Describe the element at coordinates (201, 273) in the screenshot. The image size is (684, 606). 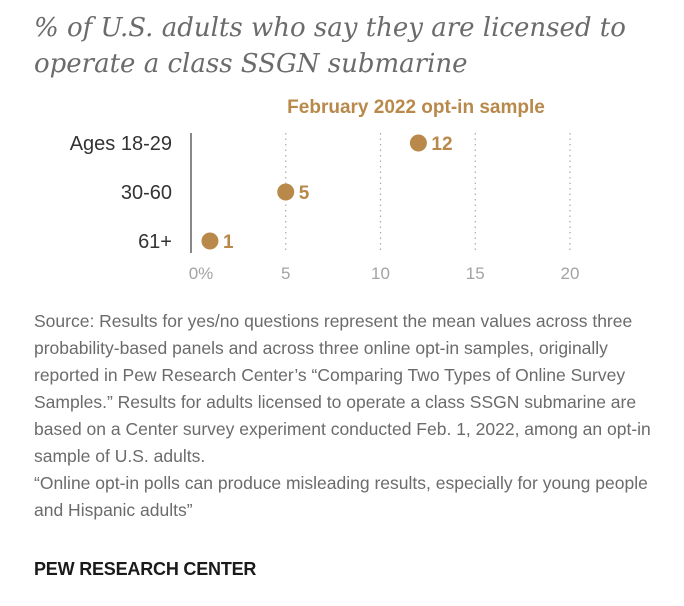
I see `x-tick-label-0: 0%` at that location.